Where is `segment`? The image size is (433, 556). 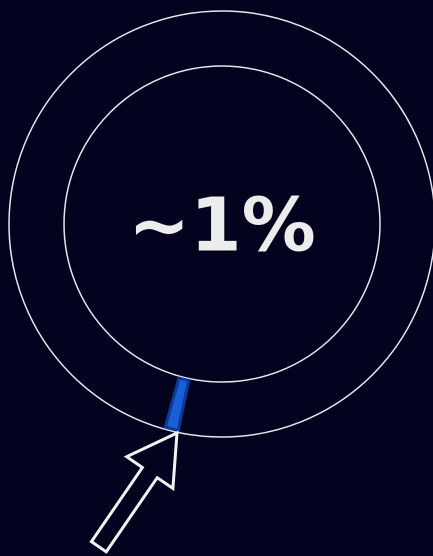
segment is located at coordinates (177, 404).